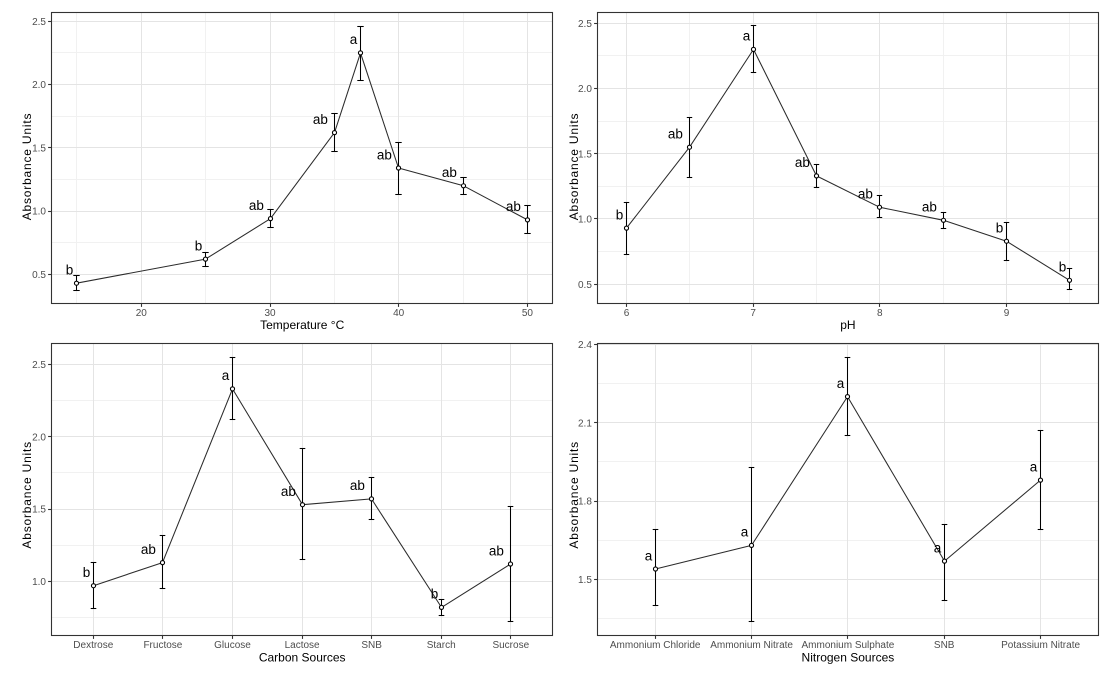  I want to click on svg-text: 1.8, so click(585, 502).